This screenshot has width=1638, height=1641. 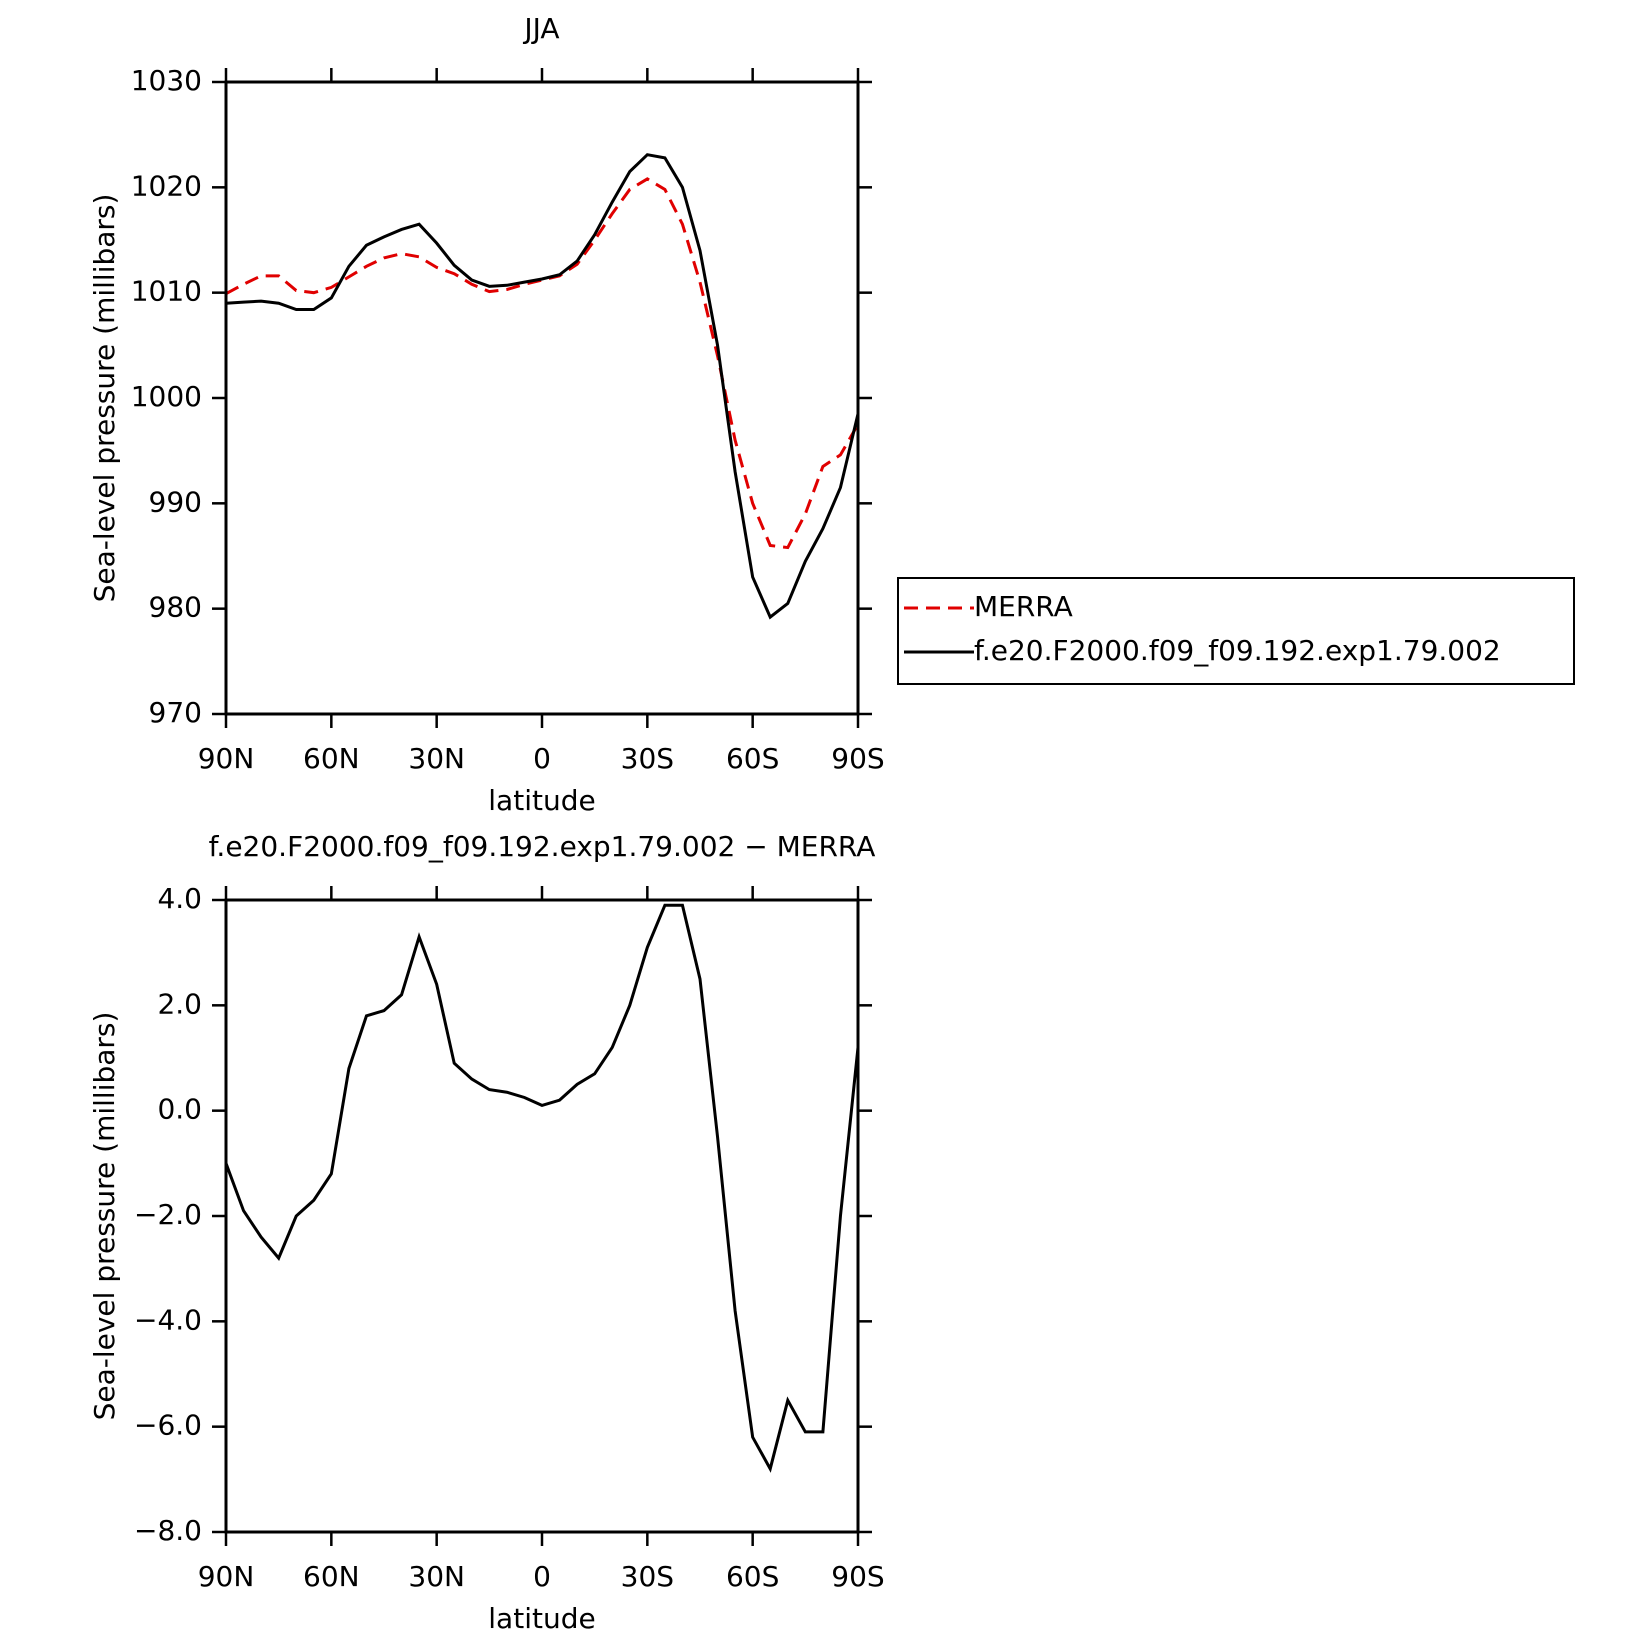 I want to click on y-tick-label: −2.0, so click(x=168, y=1214).